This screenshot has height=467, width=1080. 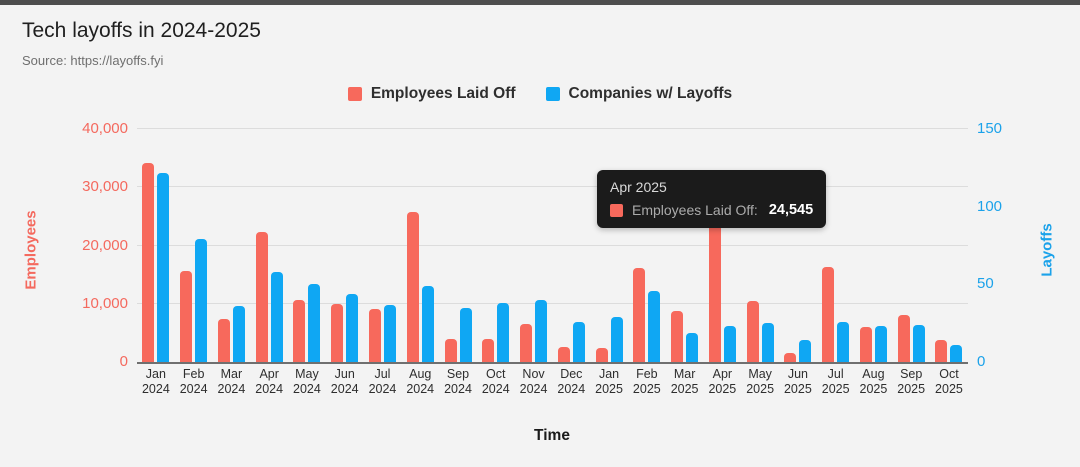 What do you see at coordinates (956, 353) in the screenshot?
I see `bar-companies-oct-2025` at bounding box center [956, 353].